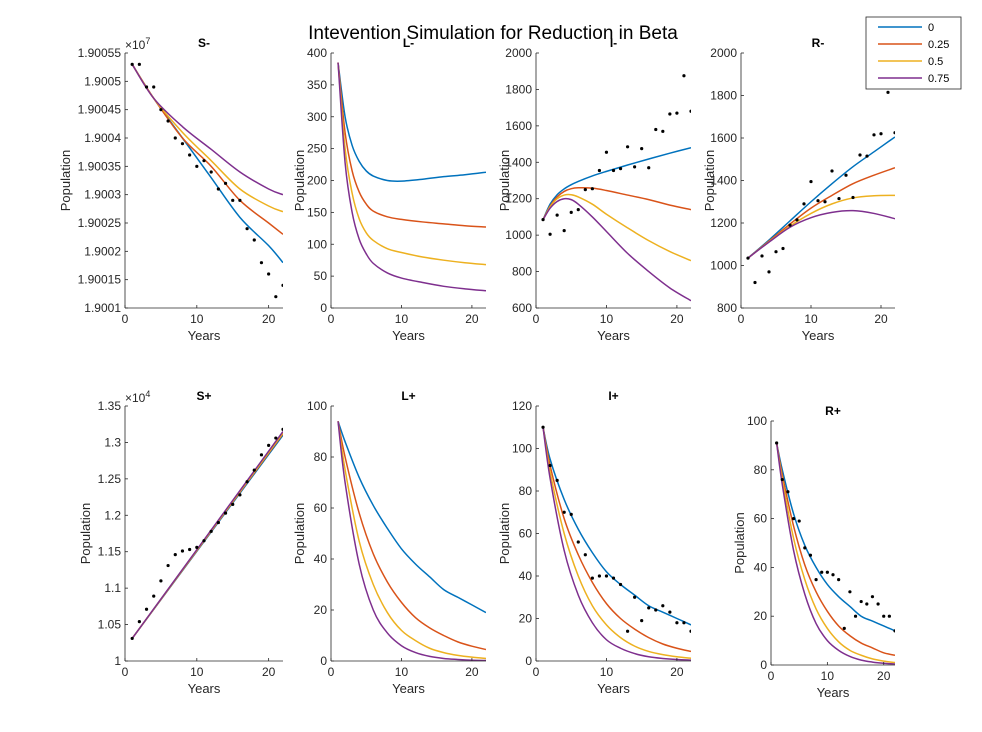 This screenshot has height=732, width=982. I want to click on subplot-title: L-, so click(408, 43).